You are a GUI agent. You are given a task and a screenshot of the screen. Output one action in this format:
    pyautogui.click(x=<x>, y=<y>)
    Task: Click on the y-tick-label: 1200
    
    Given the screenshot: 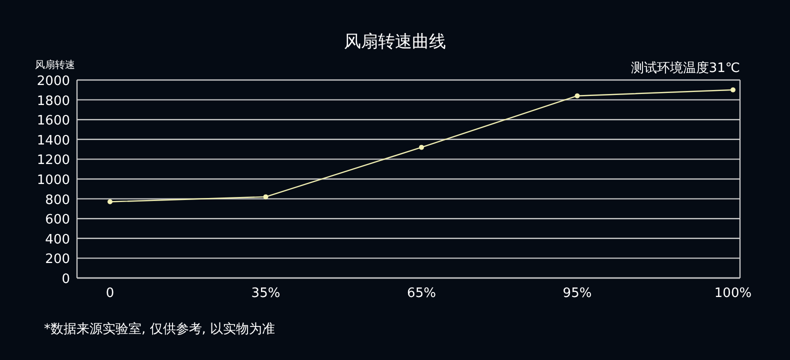 What is the action you would take?
    pyautogui.click(x=53, y=160)
    